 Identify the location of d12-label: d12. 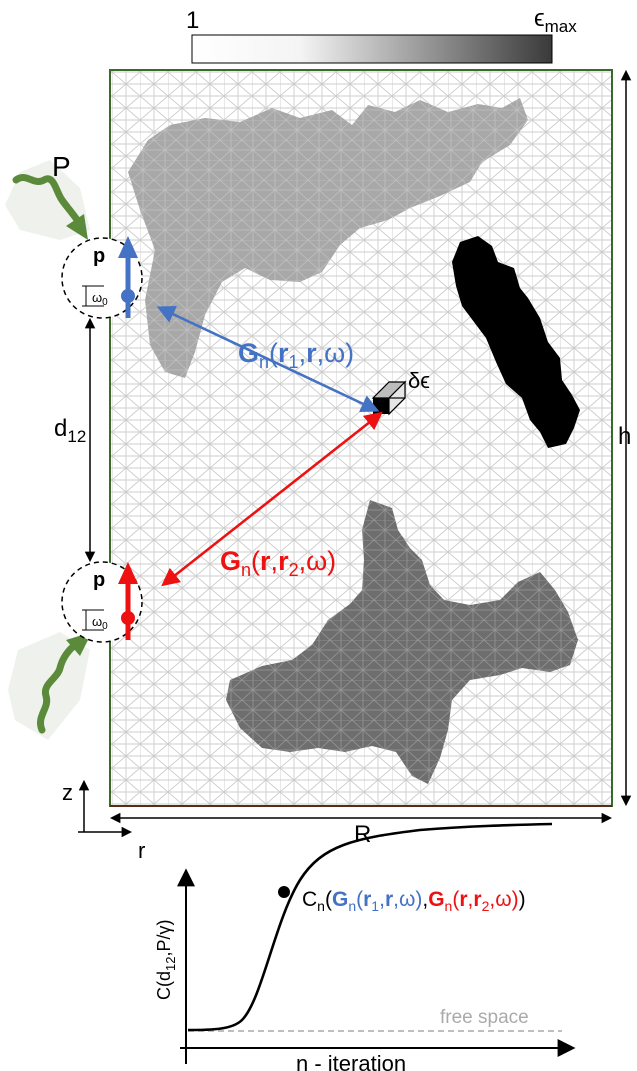
(70, 430).